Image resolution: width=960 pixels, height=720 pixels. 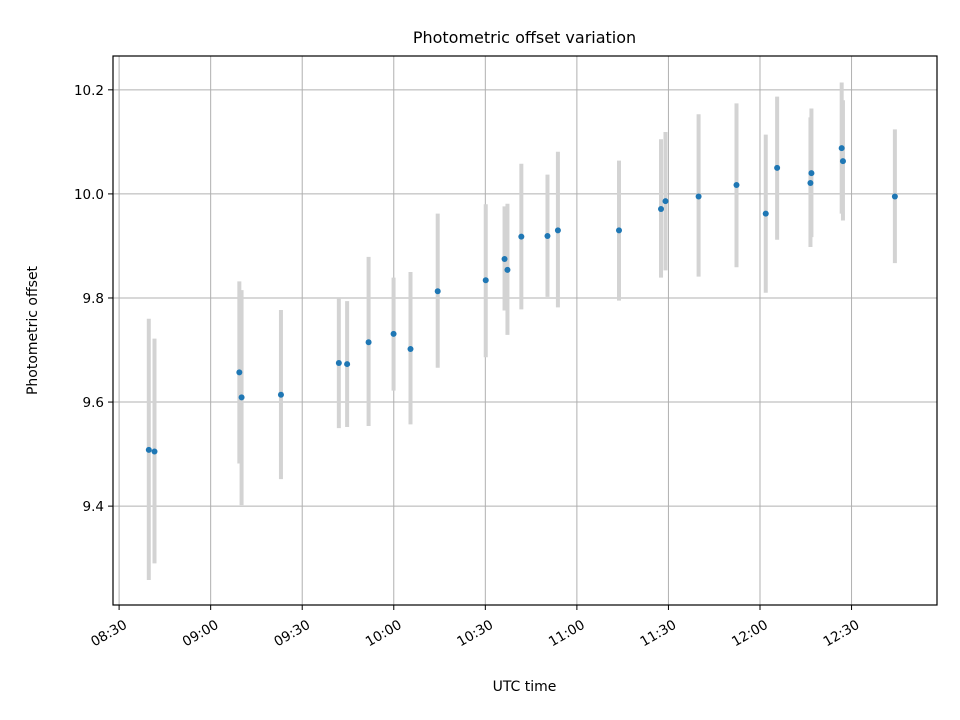 What do you see at coordinates (525, 687) in the screenshot?
I see `x-axis-label: UTC time` at bounding box center [525, 687].